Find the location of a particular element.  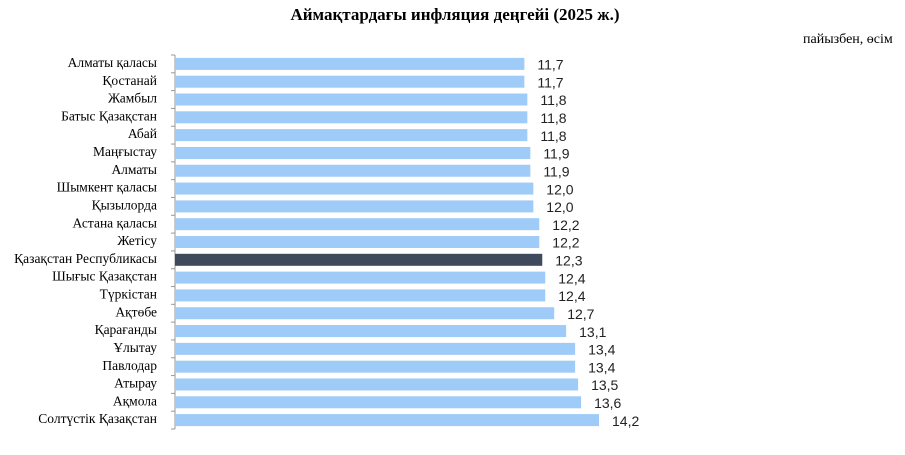

value-label: 13,6 is located at coordinates (607, 403).